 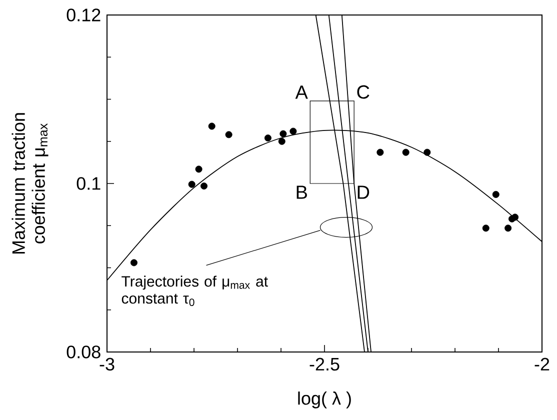 What do you see at coordinates (195, 291) in the screenshot?
I see `text: Trajectories of μ$_{max}$ at constant τ$_{0}$` at bounding box center [195, 291].